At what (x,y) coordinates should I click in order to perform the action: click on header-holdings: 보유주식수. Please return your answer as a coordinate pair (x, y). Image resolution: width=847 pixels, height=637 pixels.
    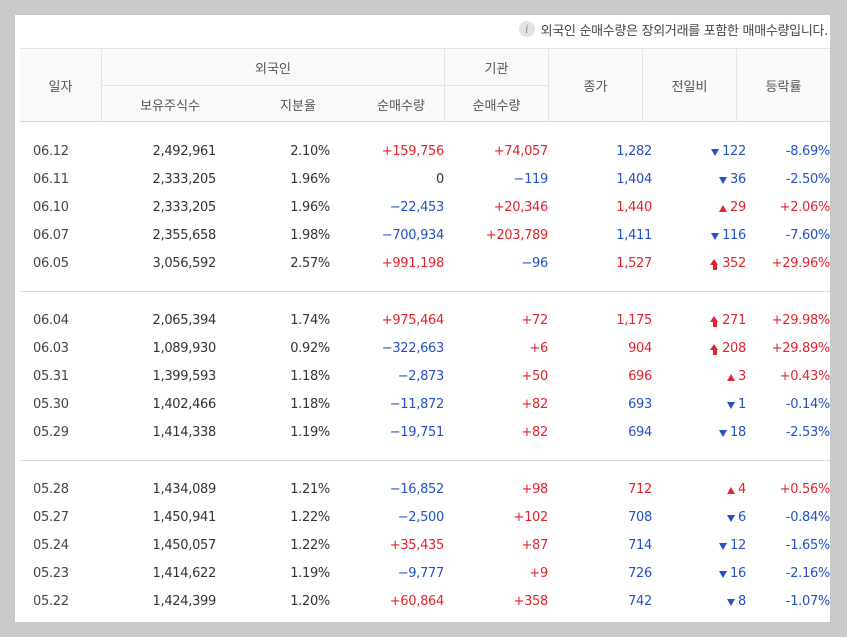
    Looking at the image, I should click on (170, 106).